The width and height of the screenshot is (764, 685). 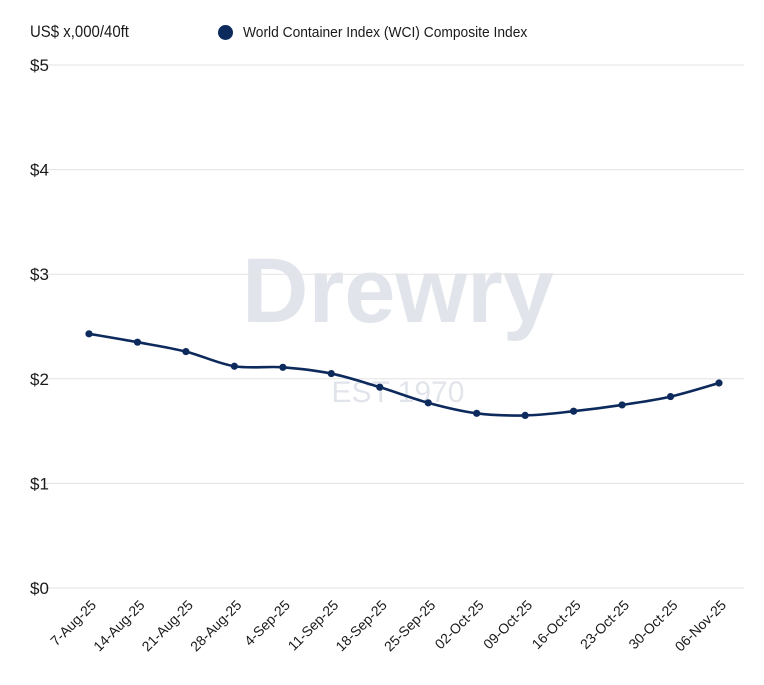 I want to click on y-tick-label: $3, so click(x=39, y=274).